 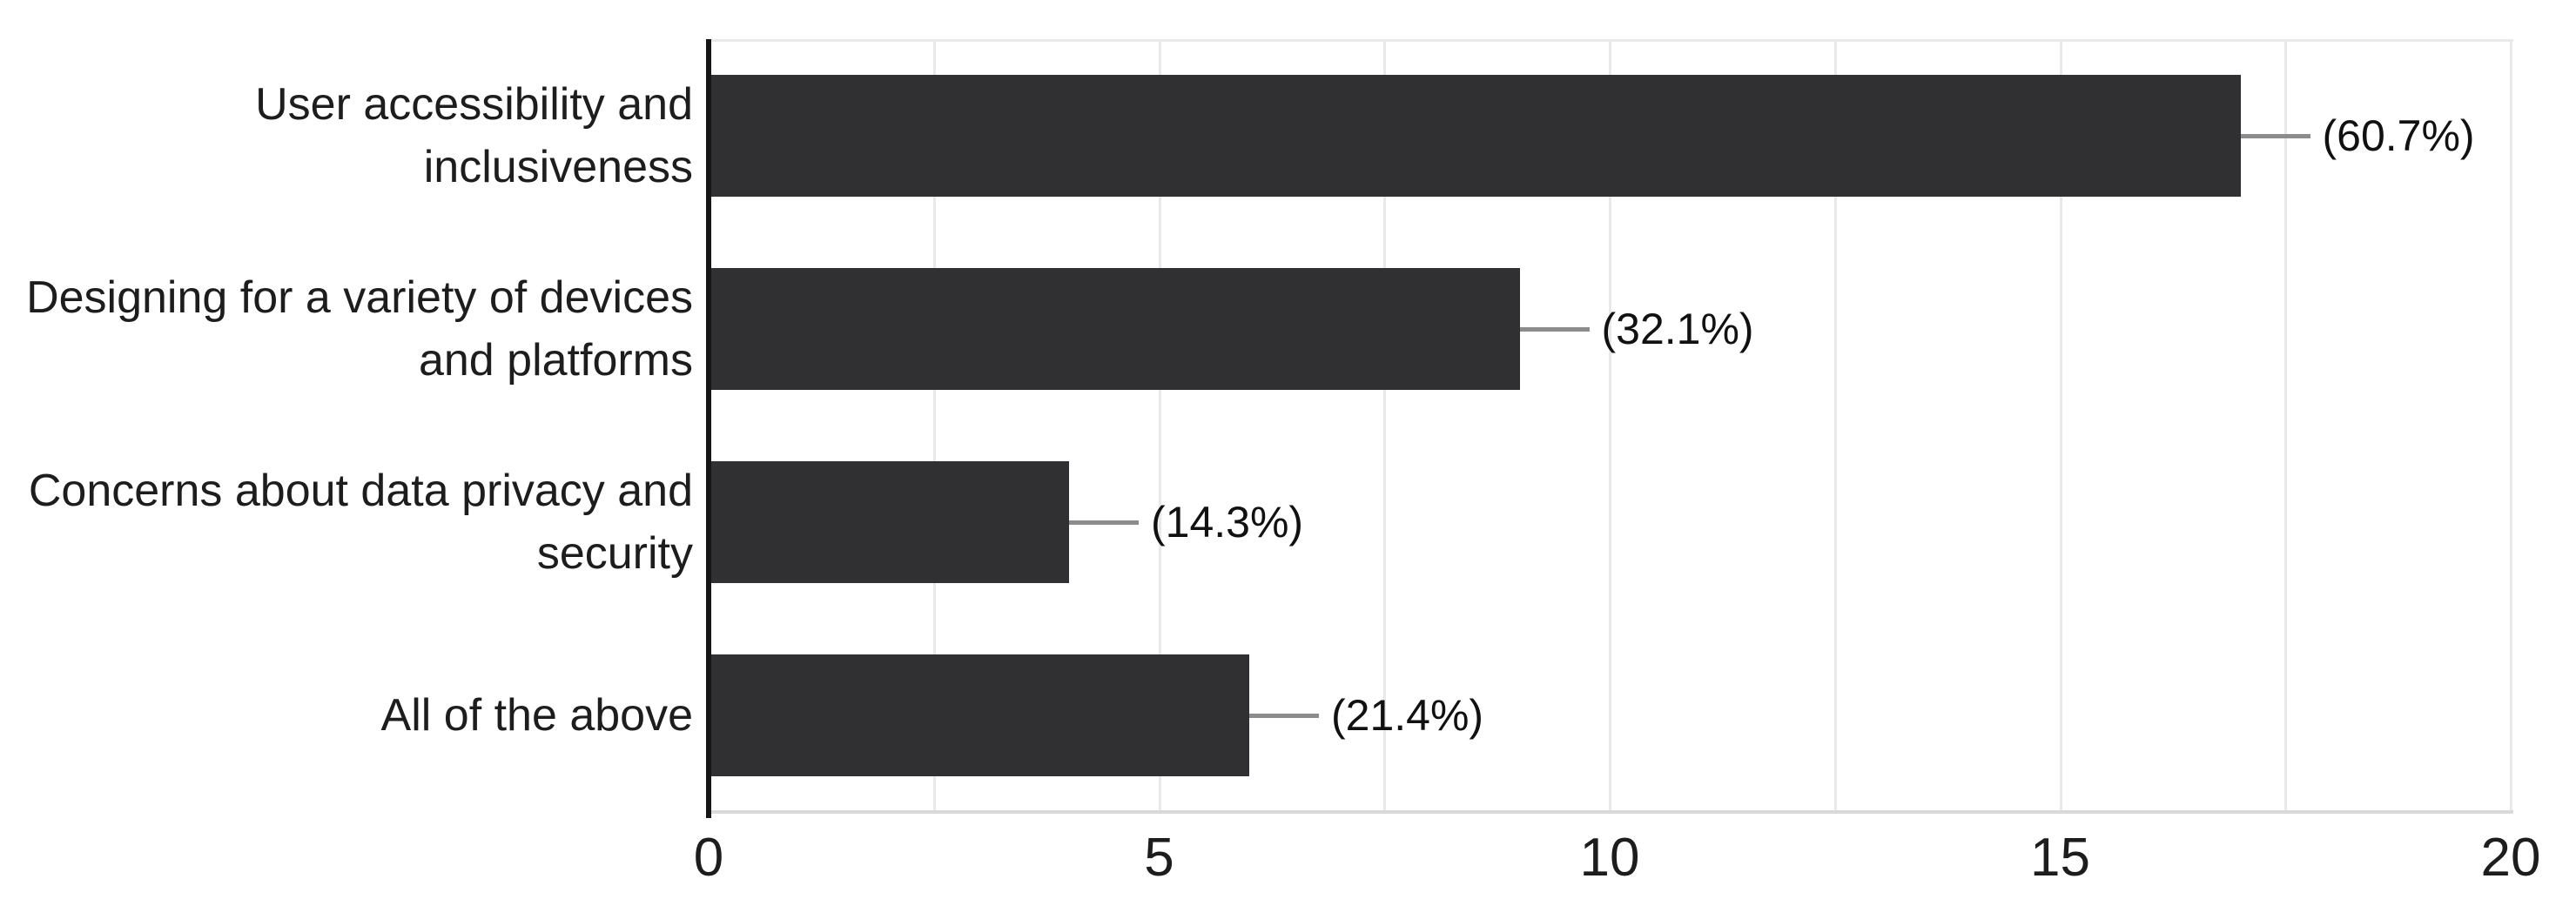 I want to click on category-label-line: security, so click(x=614, y=553).